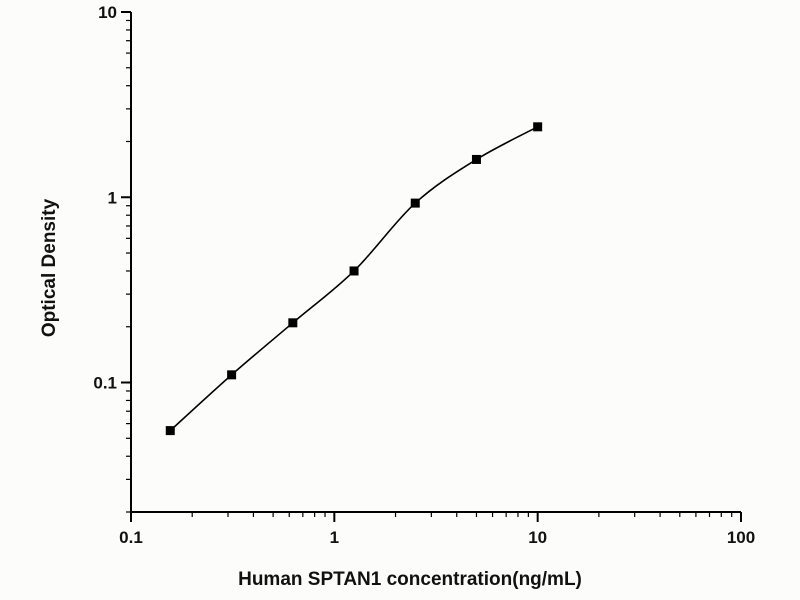  Describe the element at coordinates (537, 537) in the screenshot. I see `x-tick-label: 10` at that location.